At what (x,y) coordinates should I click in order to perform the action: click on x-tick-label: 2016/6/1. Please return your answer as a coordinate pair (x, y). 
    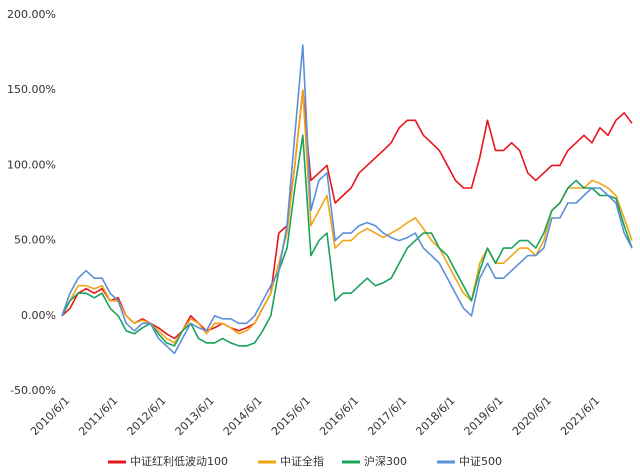
    Looking at the image, I should click on (339, 416).